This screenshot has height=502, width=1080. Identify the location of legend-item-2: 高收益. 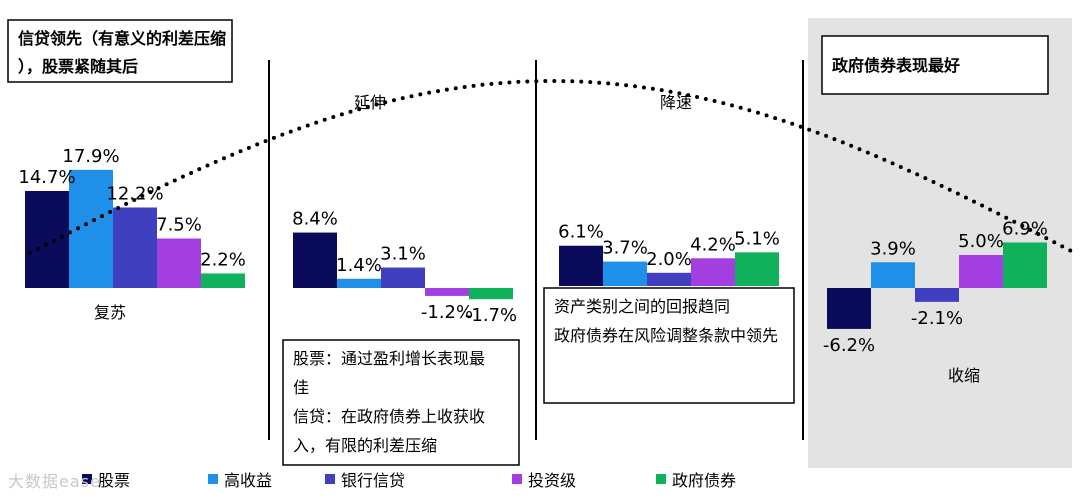
(240, 480).